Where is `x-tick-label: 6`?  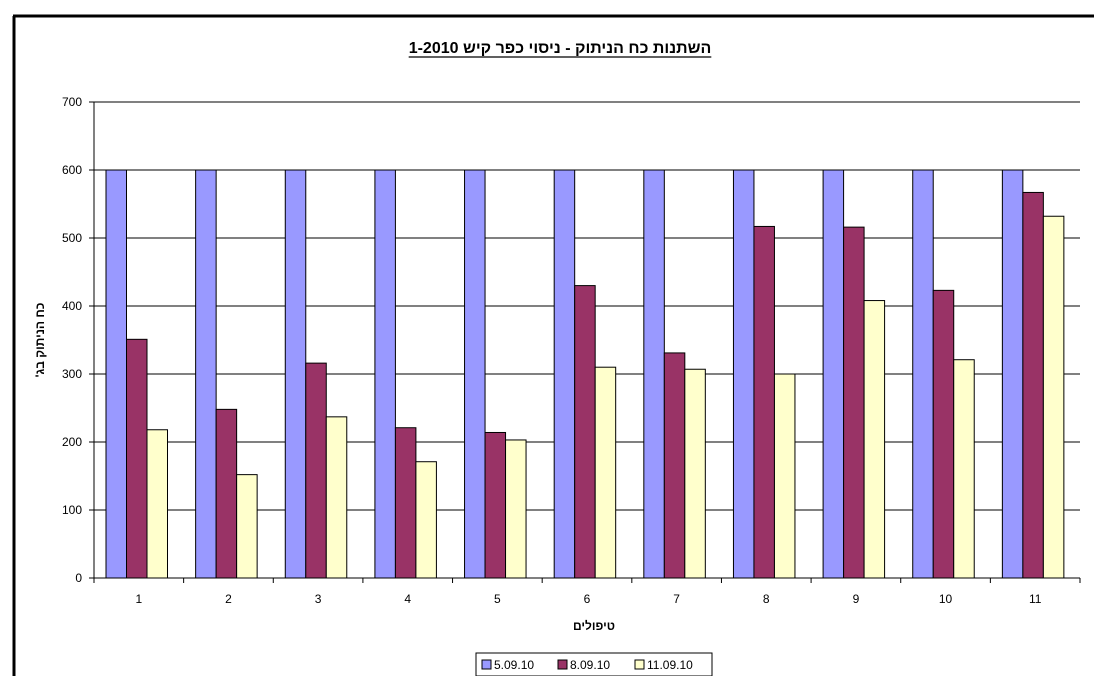
x-tick-label: 6 is located at coordinates (587, 599).